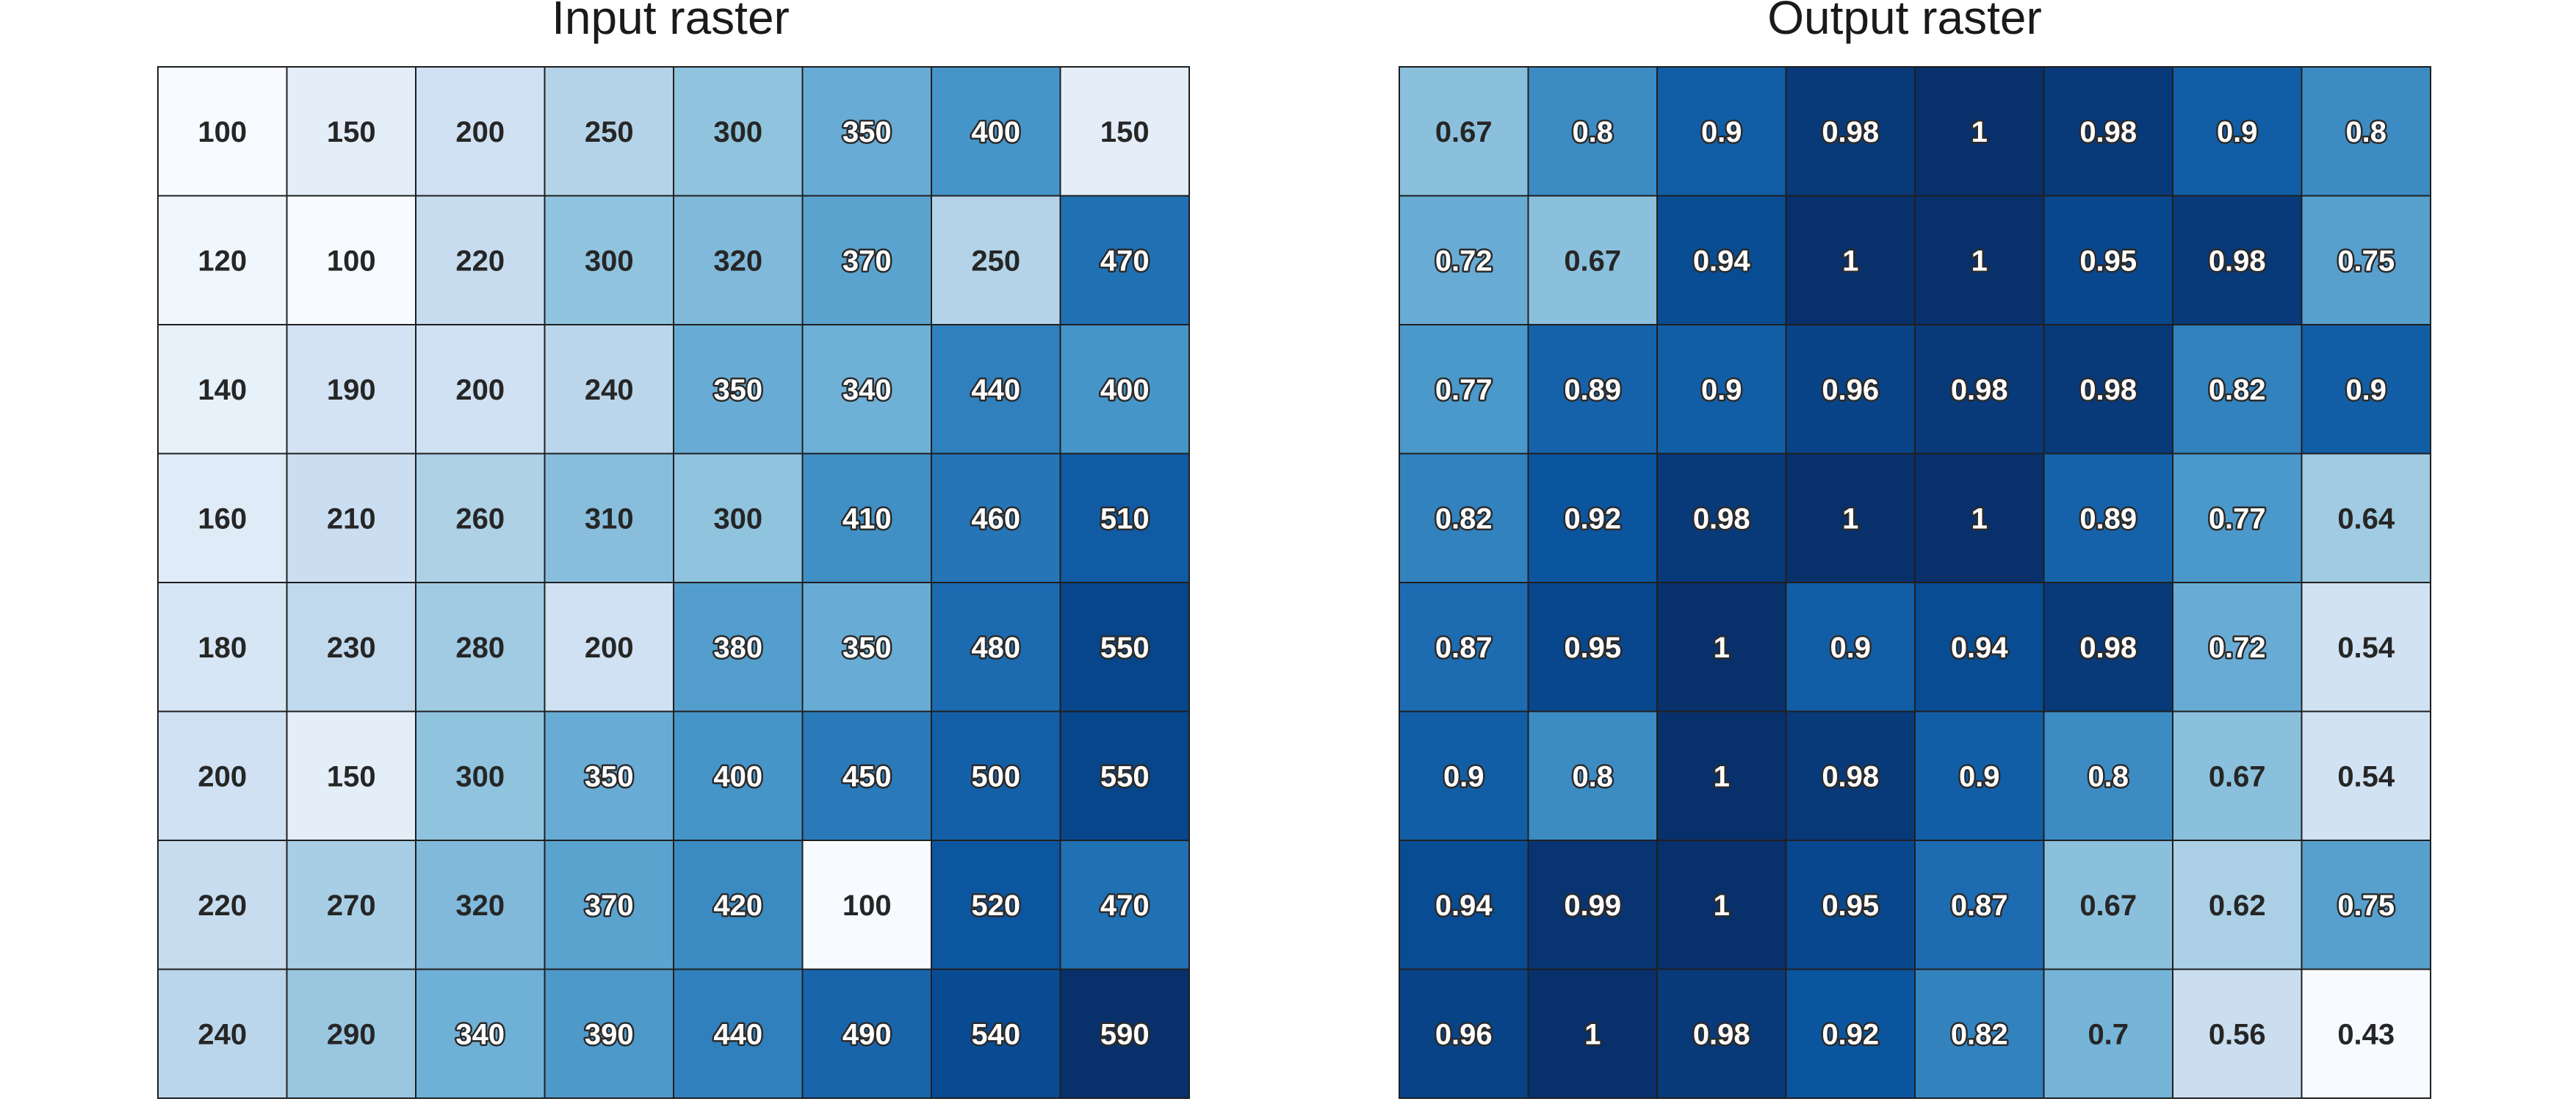 This screenshot has width=2576, height=1107. What do you see at coordinates (2237, 776) in the screenshot?
I see `output-cell-label-r5-c6: 0.67` at bounding box center [2237, 776].